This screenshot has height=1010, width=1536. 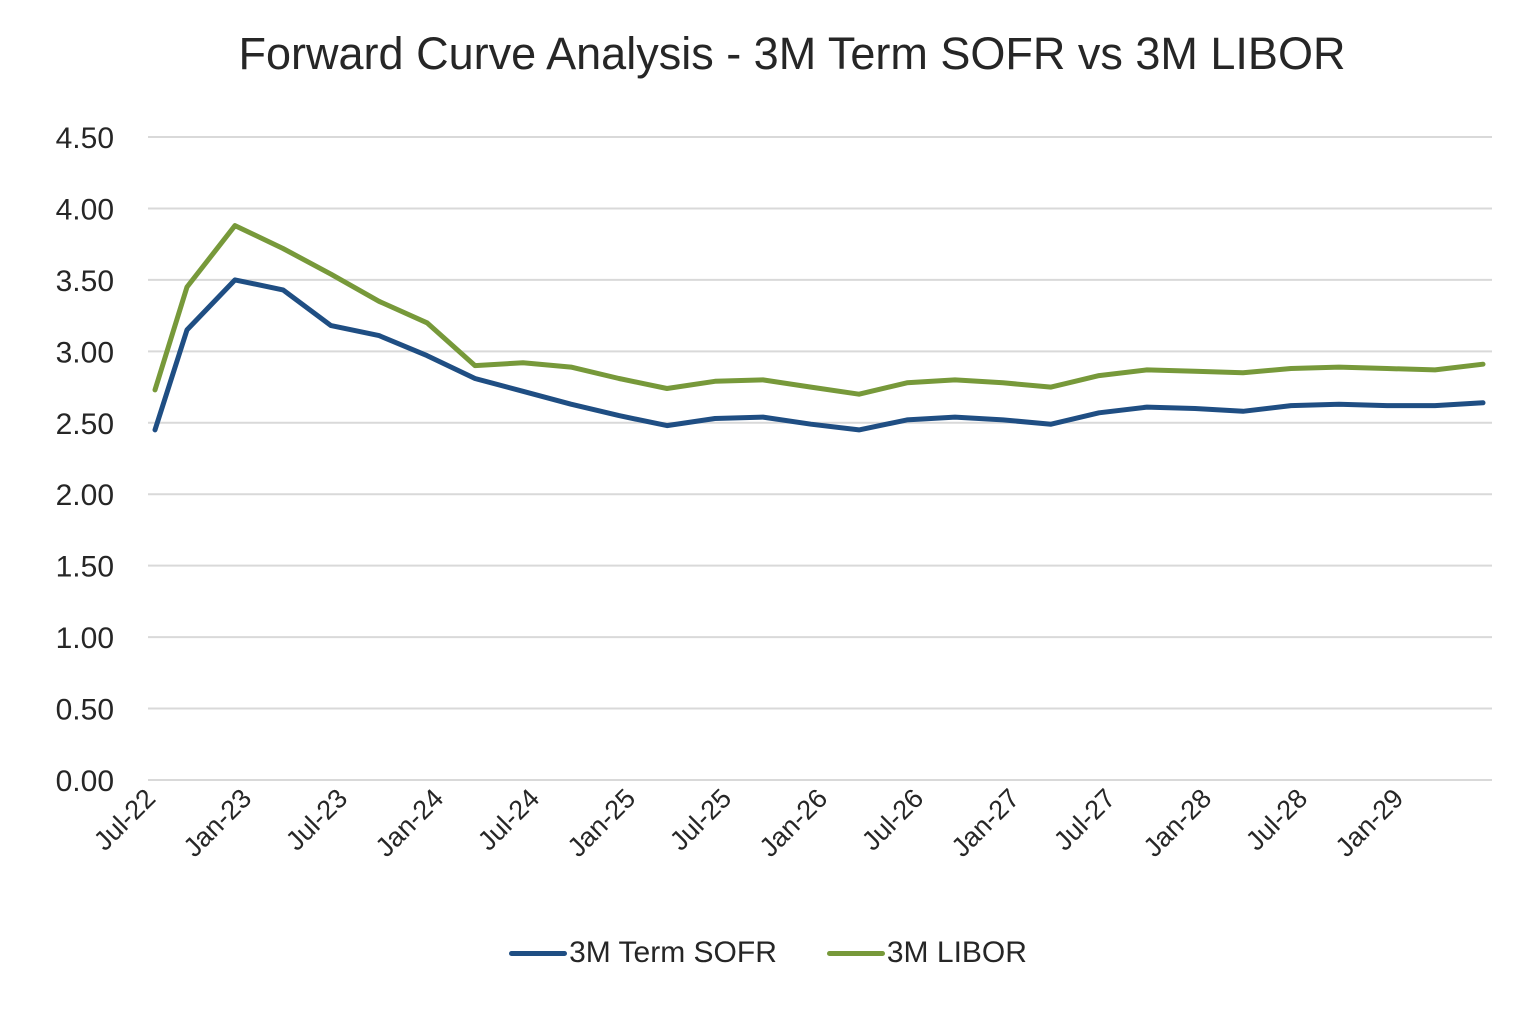 What do you see at coordinates (85, 138) in the screenshot?
I see `y-tick-label: 4.50` at bounding box center [85, 138].